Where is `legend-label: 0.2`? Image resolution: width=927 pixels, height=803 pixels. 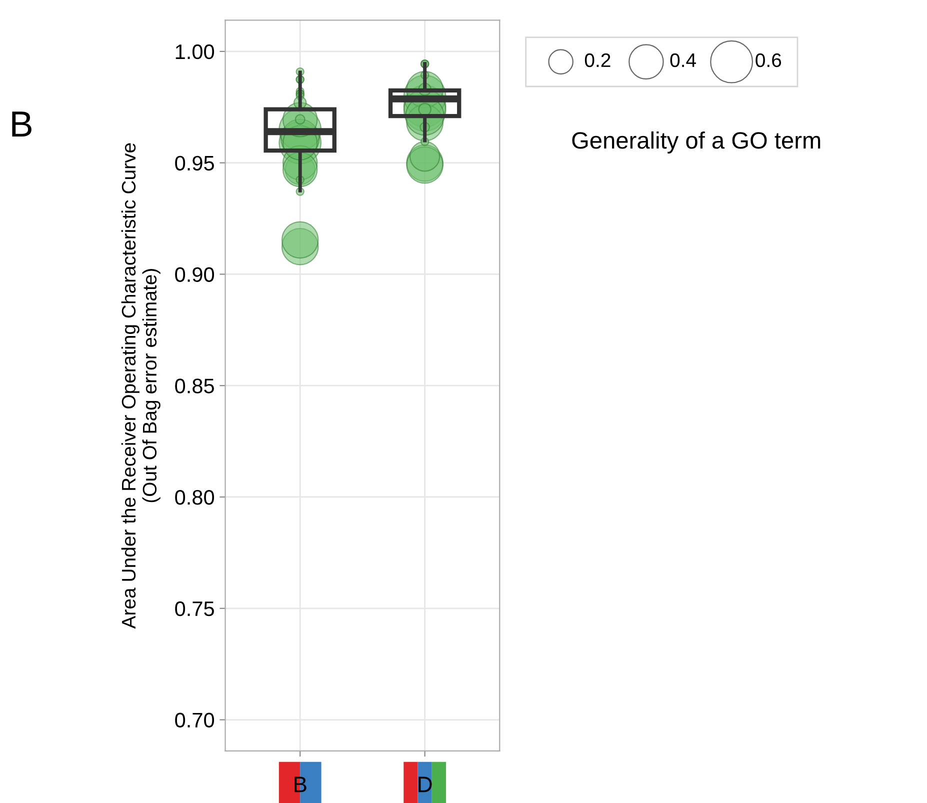 legend-label: 0.2 is located at coordinates (597, 60).